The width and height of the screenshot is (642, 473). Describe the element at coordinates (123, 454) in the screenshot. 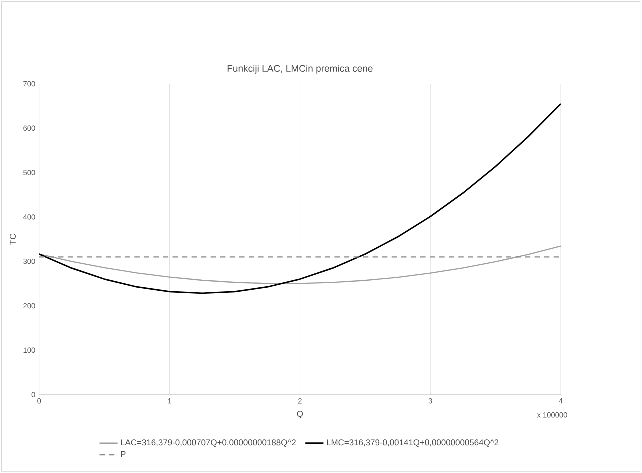

I see `legend-label: P` at that location.